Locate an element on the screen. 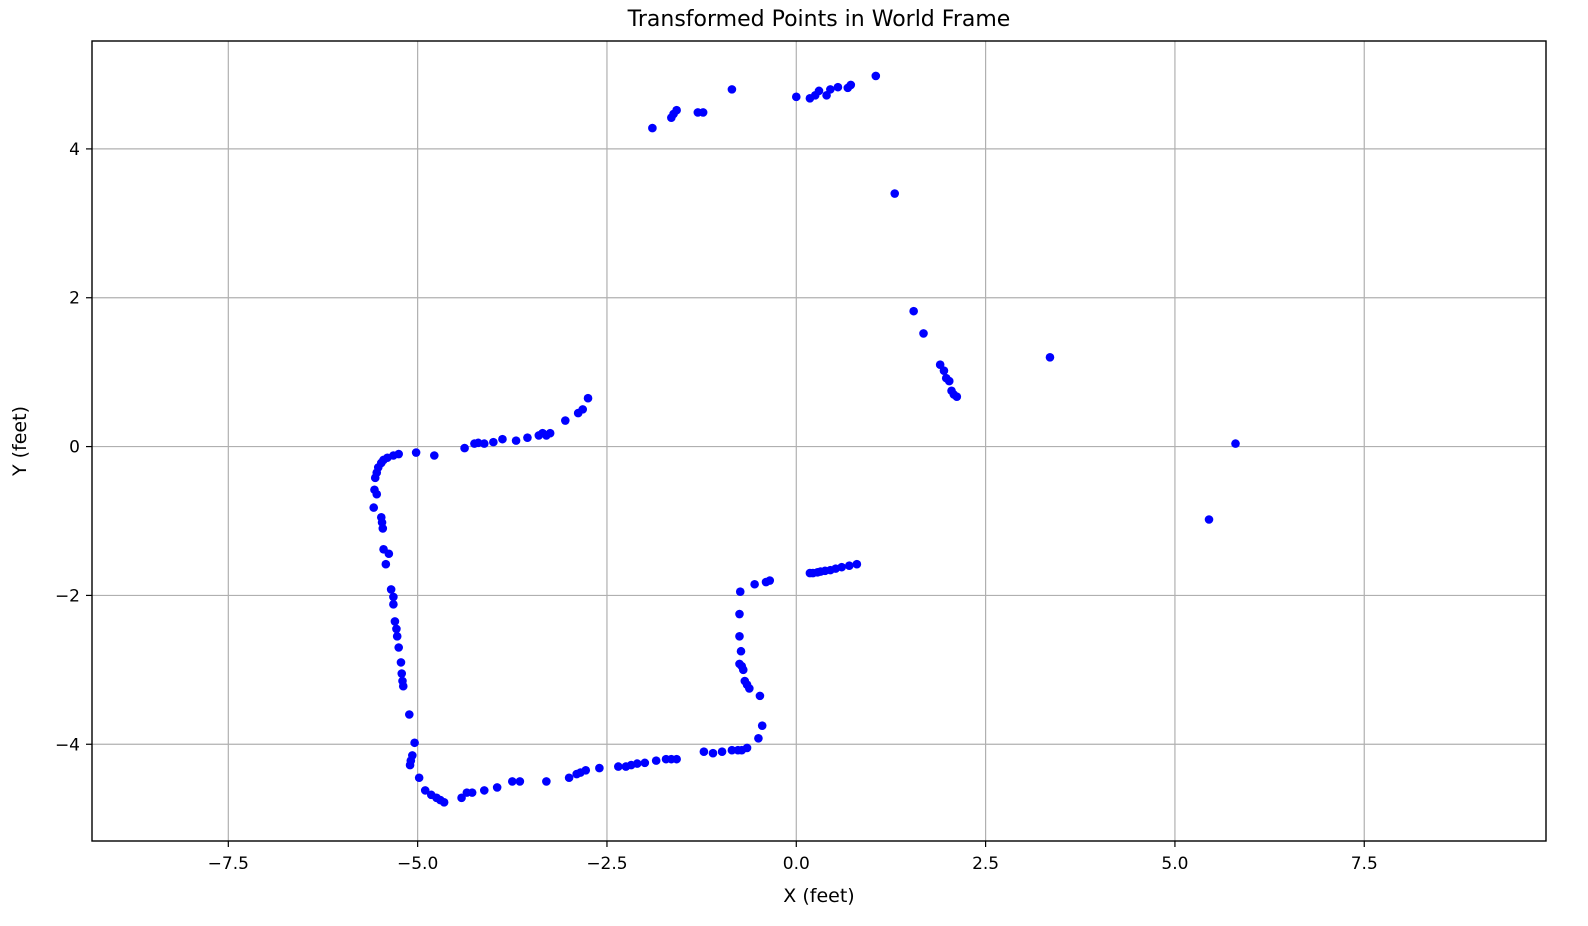 The width and height of the screenshot is (1588, 926). x-tick-label: 0.0 is located at coordinates (796, 864).